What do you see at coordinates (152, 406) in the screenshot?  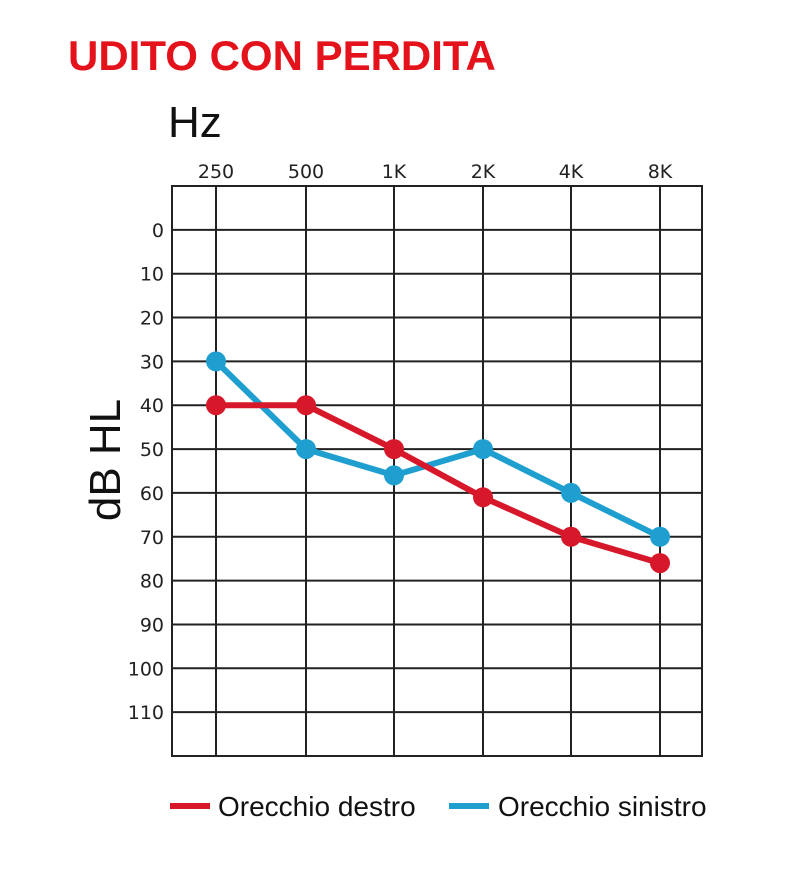 I see `y-tick-40: 40` at bounding box center [152, 406].